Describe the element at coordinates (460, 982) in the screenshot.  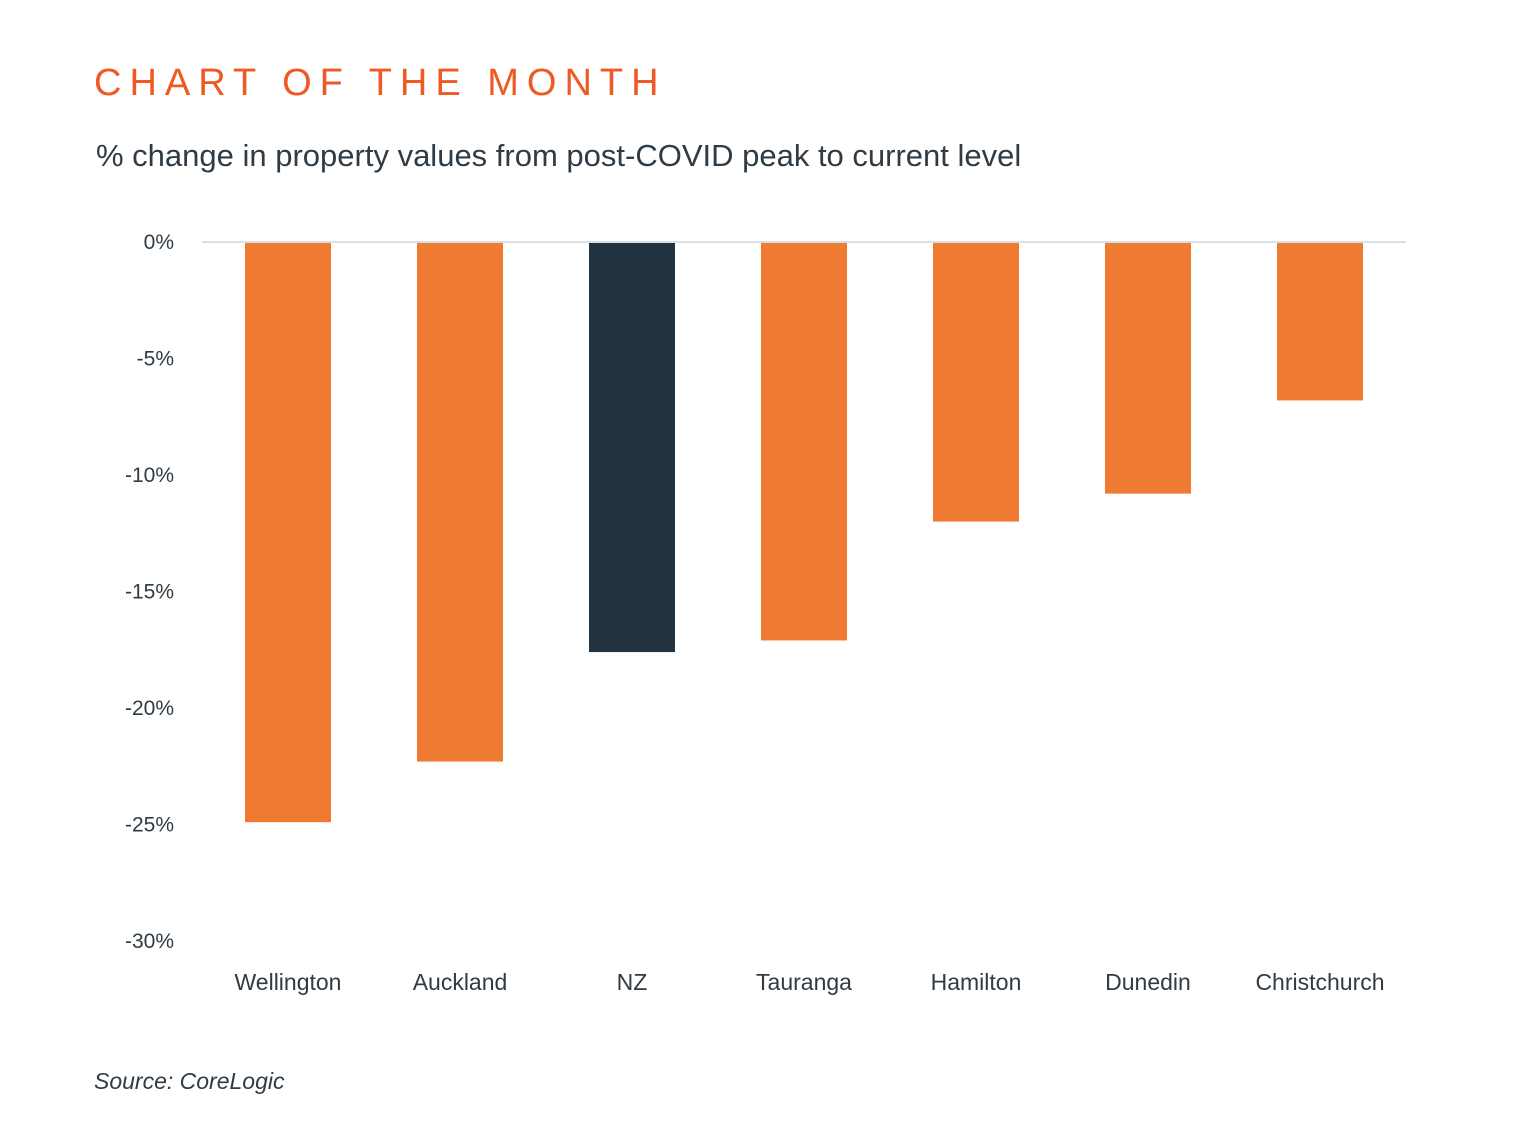
I see `x-category-label: Auckland` at that location.